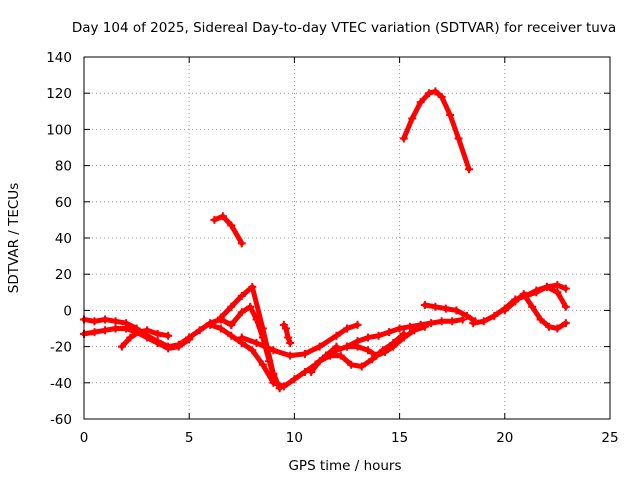 The height and width of the screenshot is (480, 640). I want to click on y-tick-label: -60, so click(61, 420).